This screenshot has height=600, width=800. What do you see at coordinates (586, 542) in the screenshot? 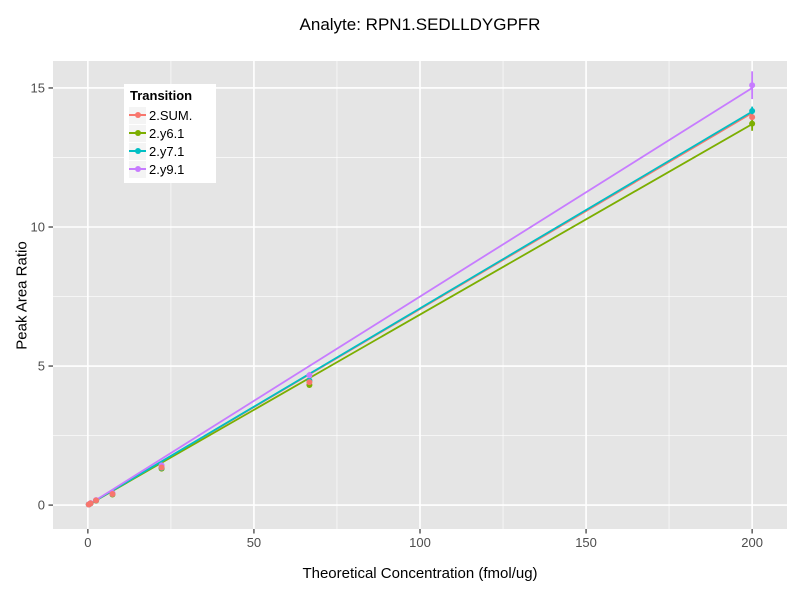
I see `x-tick-label: 150` at bounding box center [586, 542].